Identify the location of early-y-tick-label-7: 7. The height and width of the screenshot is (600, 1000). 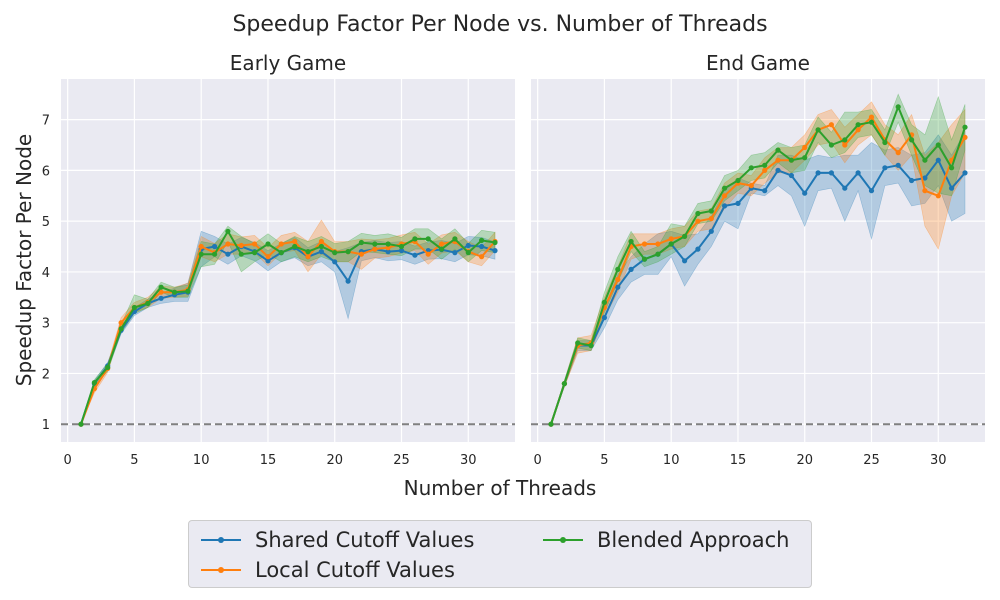
(46, 121).